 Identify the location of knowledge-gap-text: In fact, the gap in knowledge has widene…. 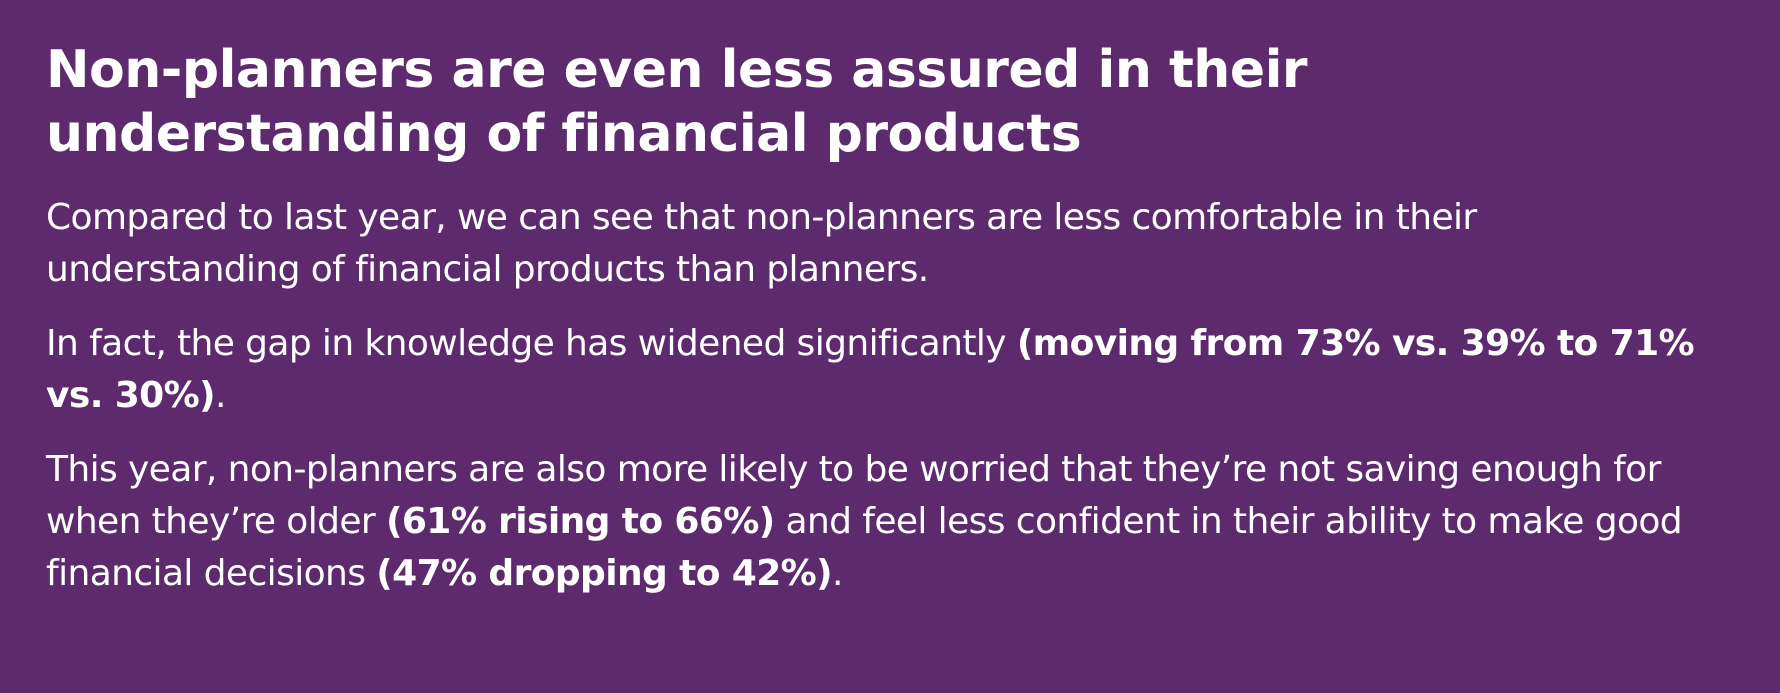
(531, 343).